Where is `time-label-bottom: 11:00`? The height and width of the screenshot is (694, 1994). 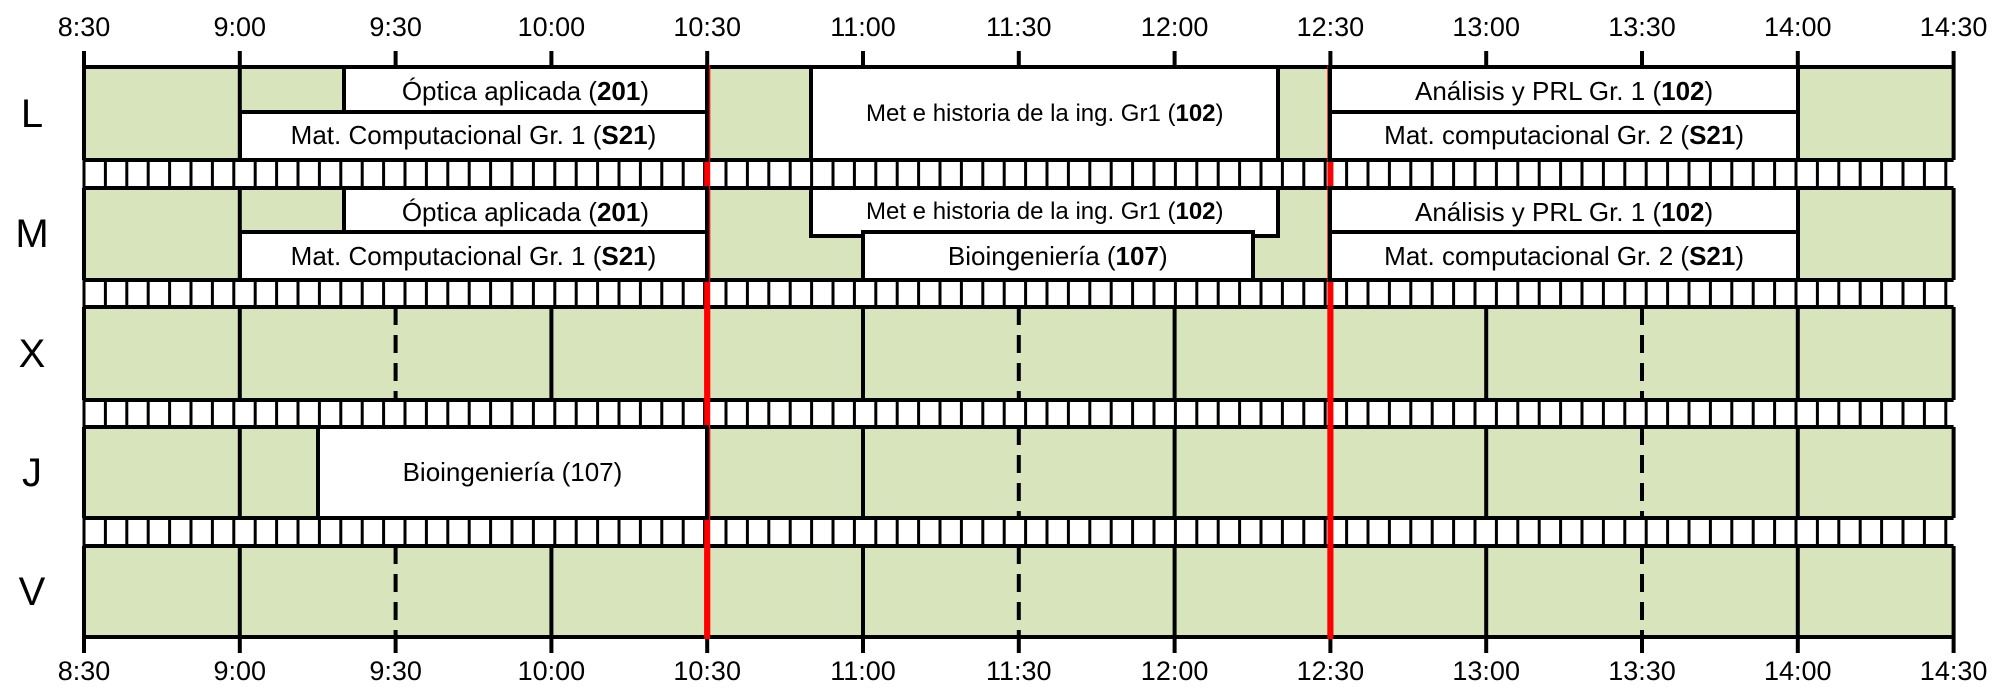
time-label-bottom: 11:00 is located at coordinates (863, 671).